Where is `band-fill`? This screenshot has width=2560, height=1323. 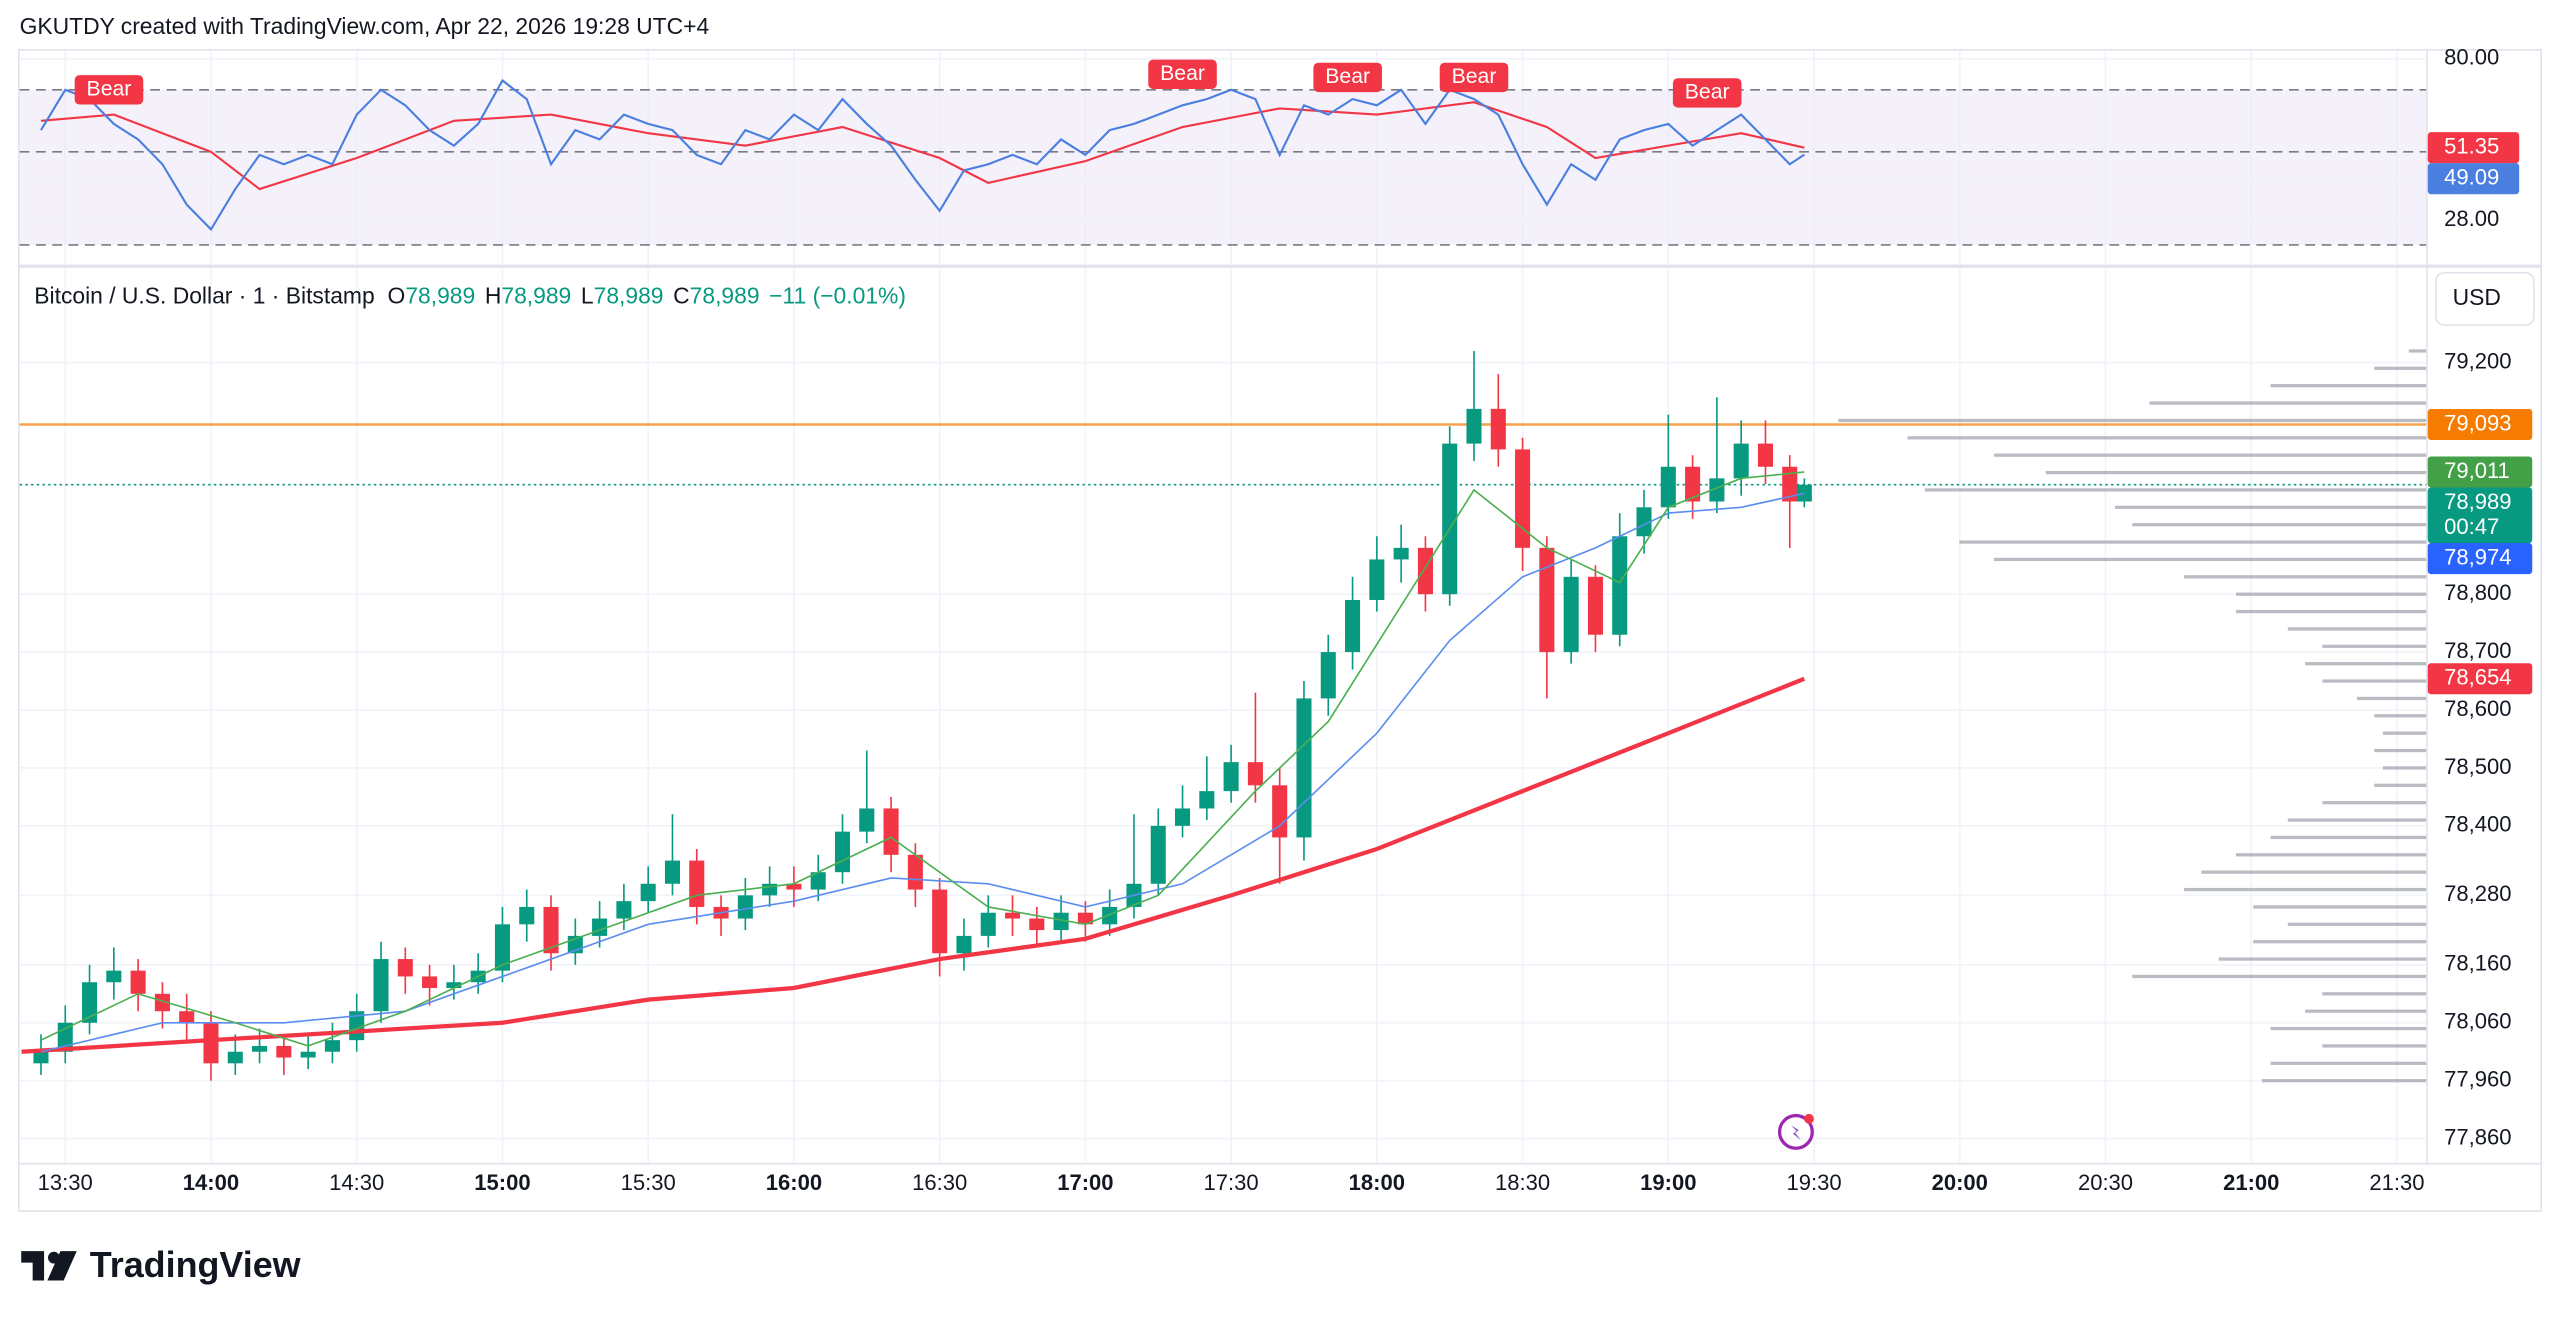 band-fill is located at coordinates (1223, 167).